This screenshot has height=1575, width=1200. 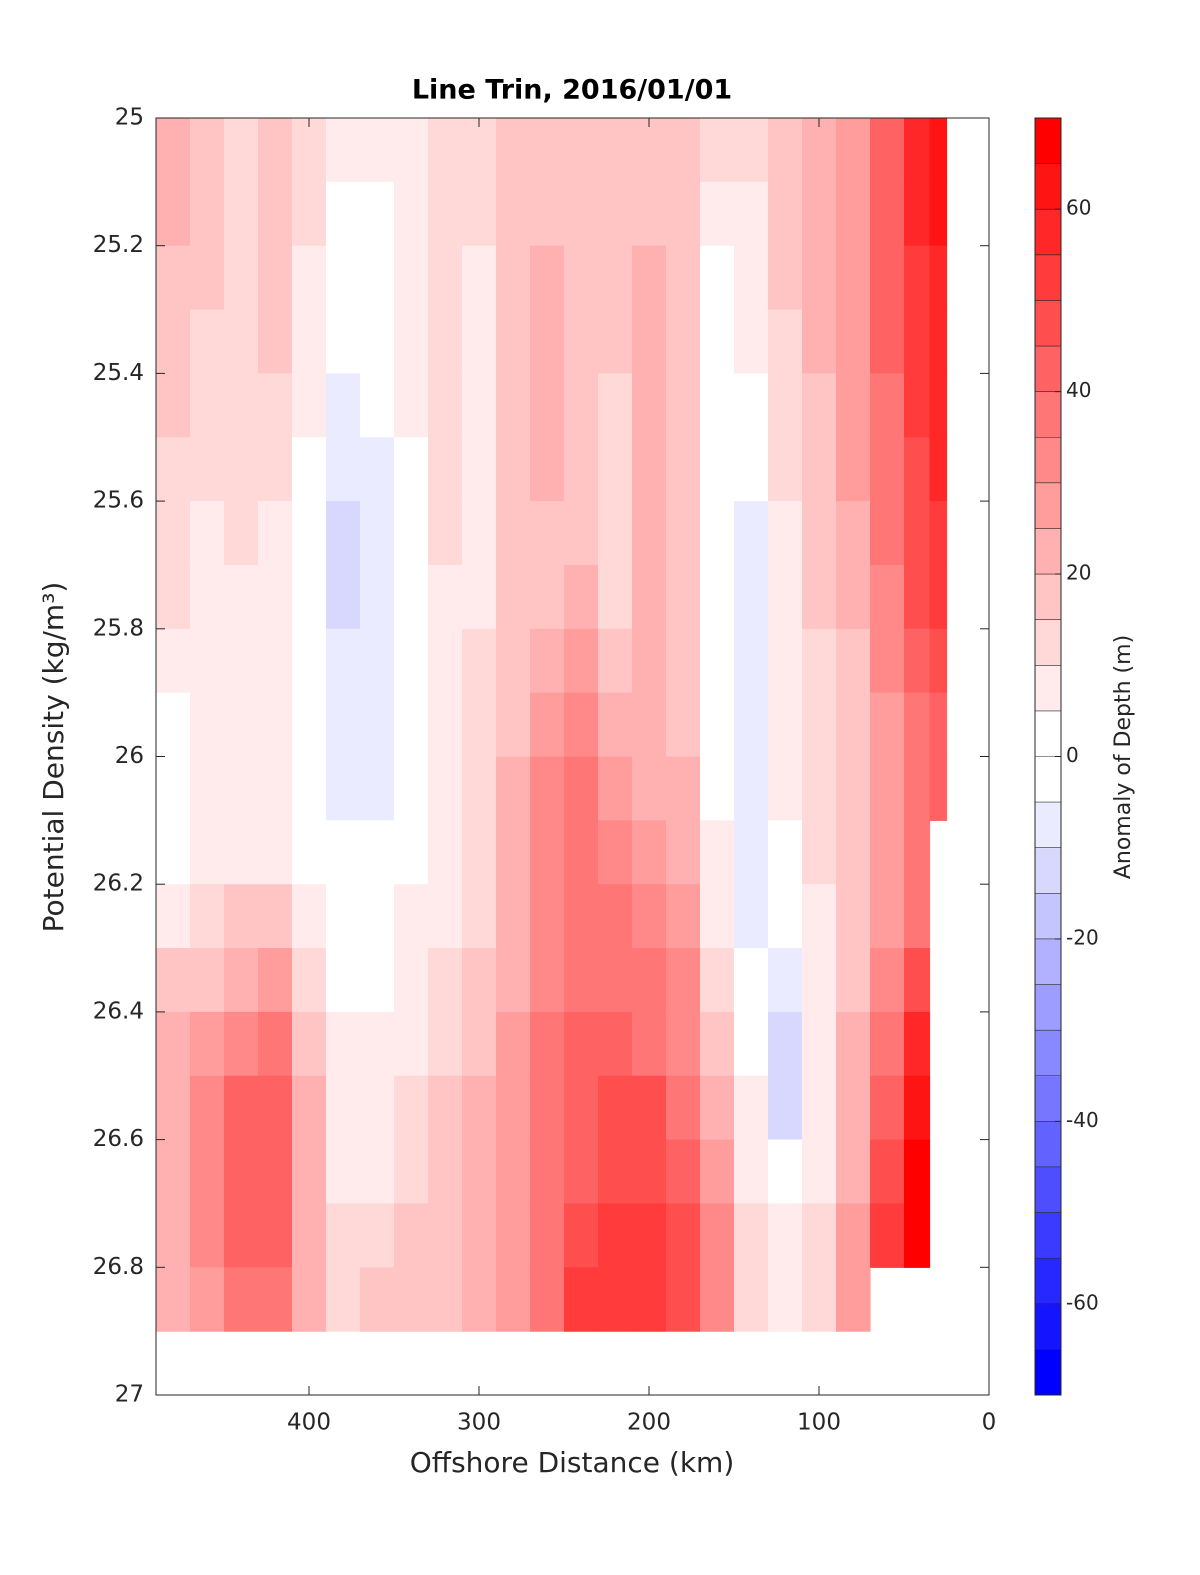 What do you see at coordinates (129, 118) in the screenshot?
I see `y-tick-label: 25` at bounding box center [129, 118].